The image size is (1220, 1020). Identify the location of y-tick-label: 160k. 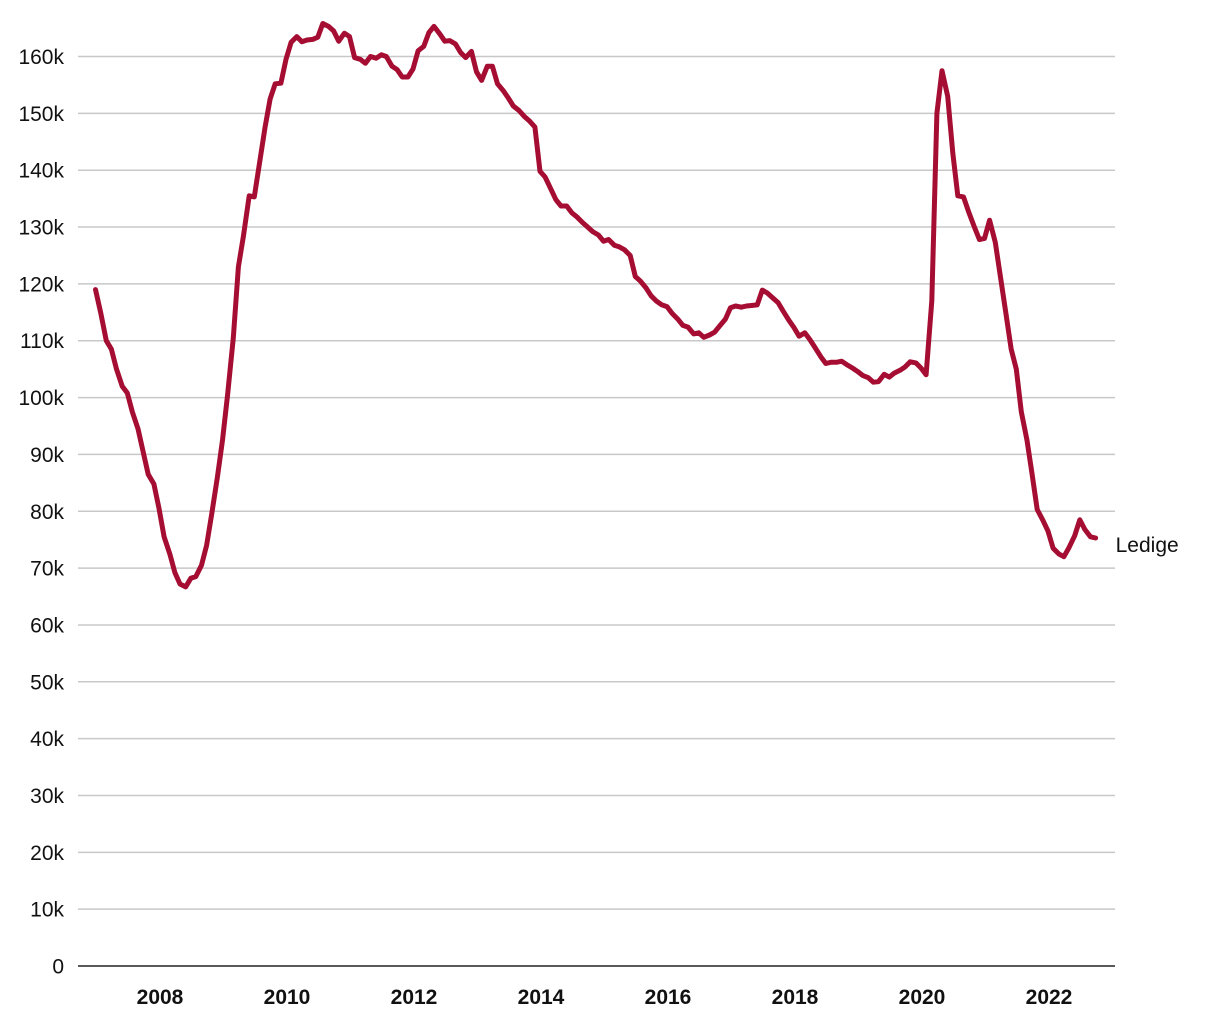
(41, 57).